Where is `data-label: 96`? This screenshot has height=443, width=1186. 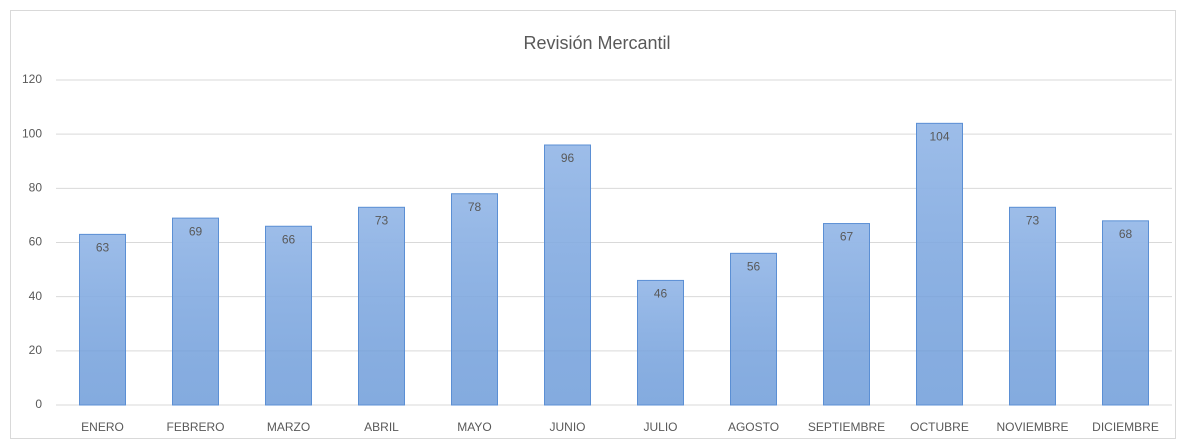
data-label: 96 is located at coordinates (568, 158).